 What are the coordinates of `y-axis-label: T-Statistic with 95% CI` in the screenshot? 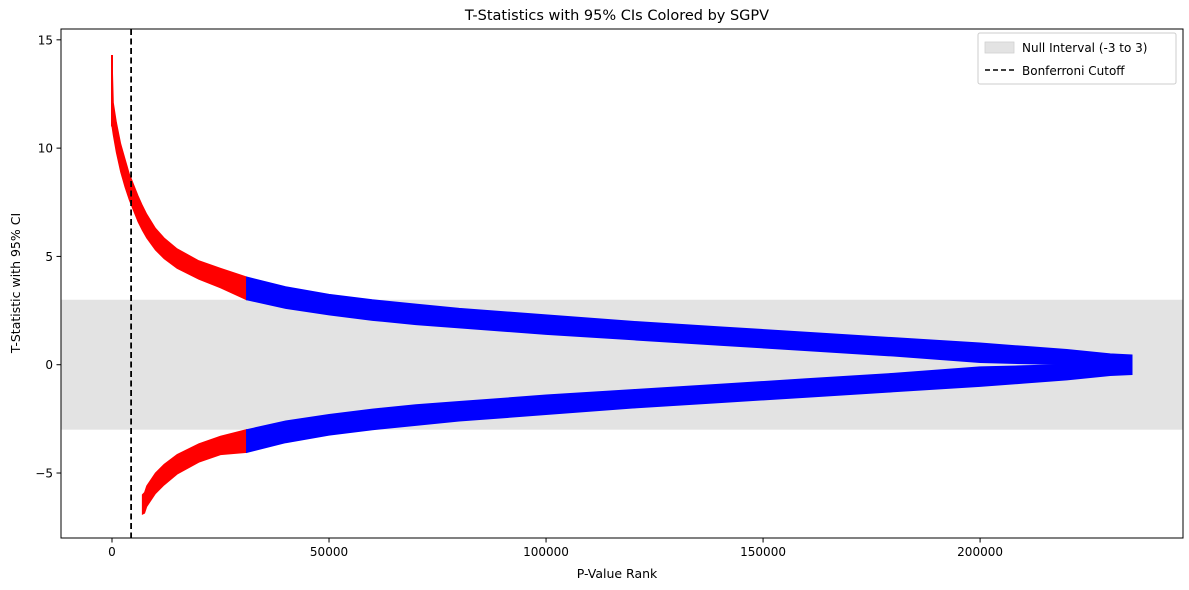 It's located at (15, 283).